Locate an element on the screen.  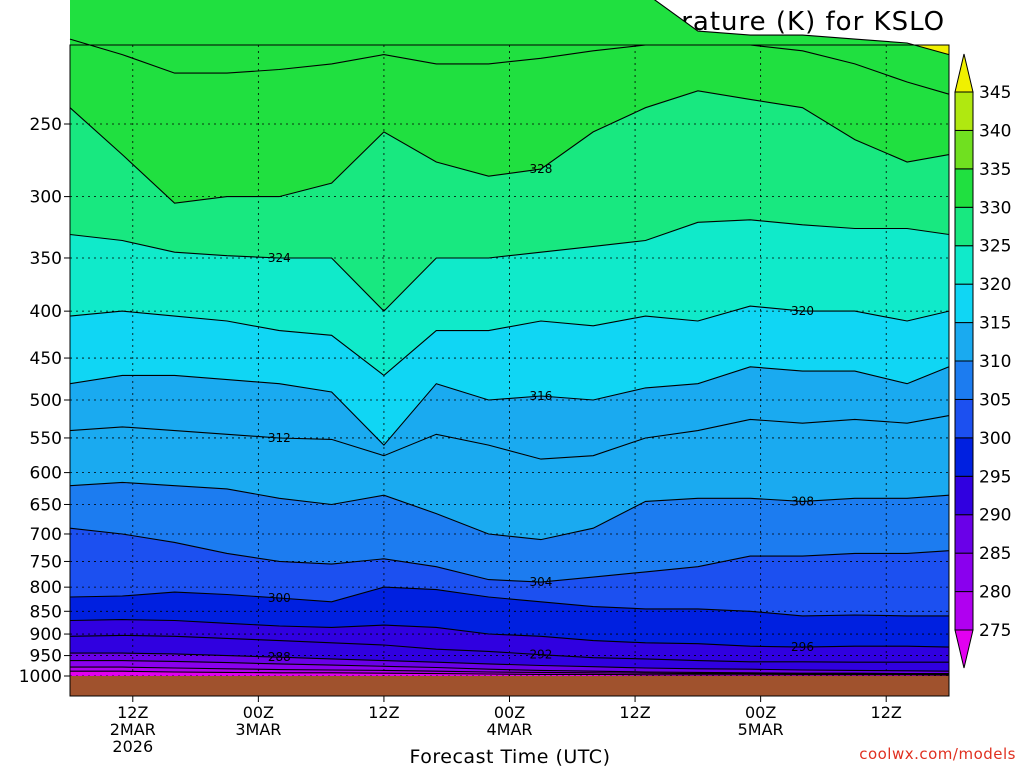
y-tick-label-350: 350 is located at coordinates (46, 259).